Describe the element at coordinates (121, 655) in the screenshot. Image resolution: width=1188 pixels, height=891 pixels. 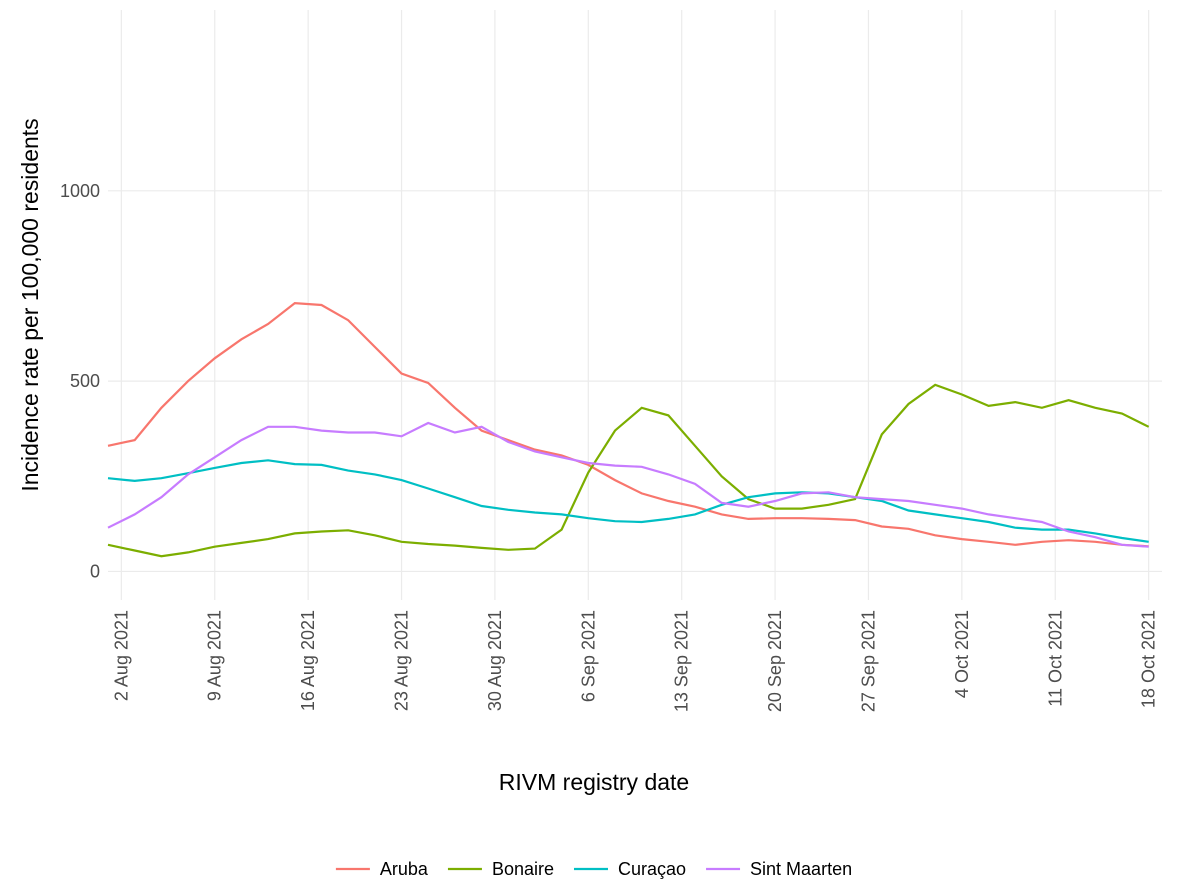
I see `x-tick-label: 2 Aug 2021` at that location.